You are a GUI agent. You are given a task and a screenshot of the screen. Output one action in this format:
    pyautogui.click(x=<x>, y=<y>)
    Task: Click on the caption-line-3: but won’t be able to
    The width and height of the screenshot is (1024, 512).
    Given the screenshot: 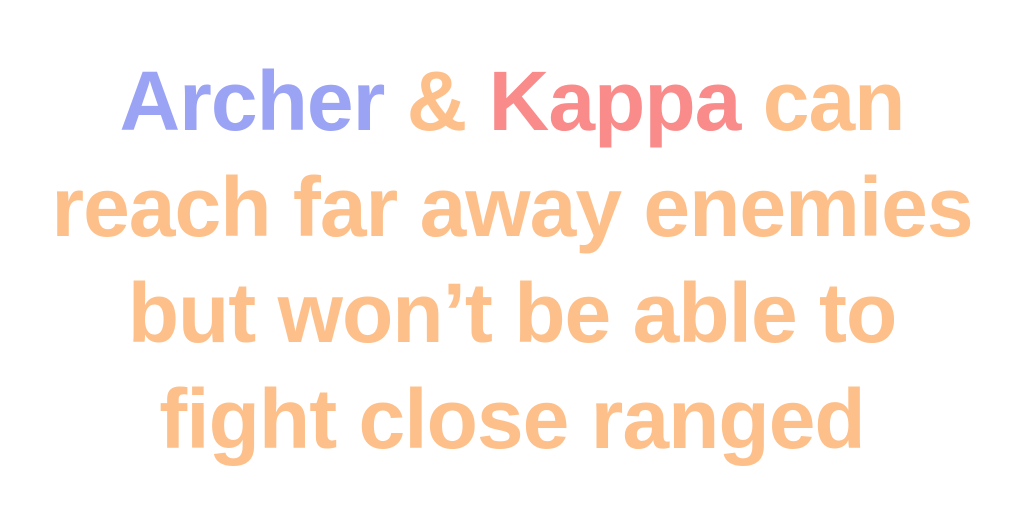 What is the action you would take?
    pyautogui.click(x=512, y=313)
    